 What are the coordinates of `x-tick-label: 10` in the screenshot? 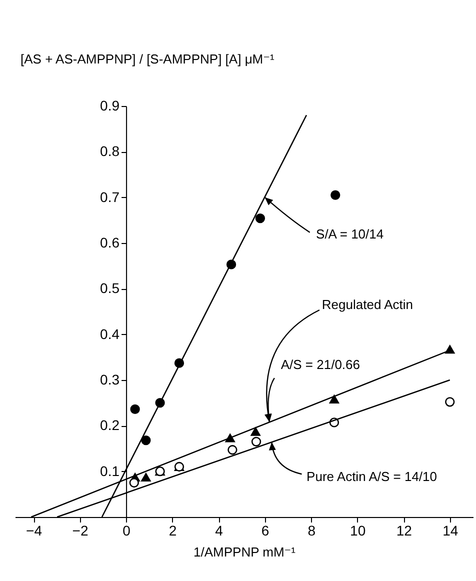 It's located at (358, 530).